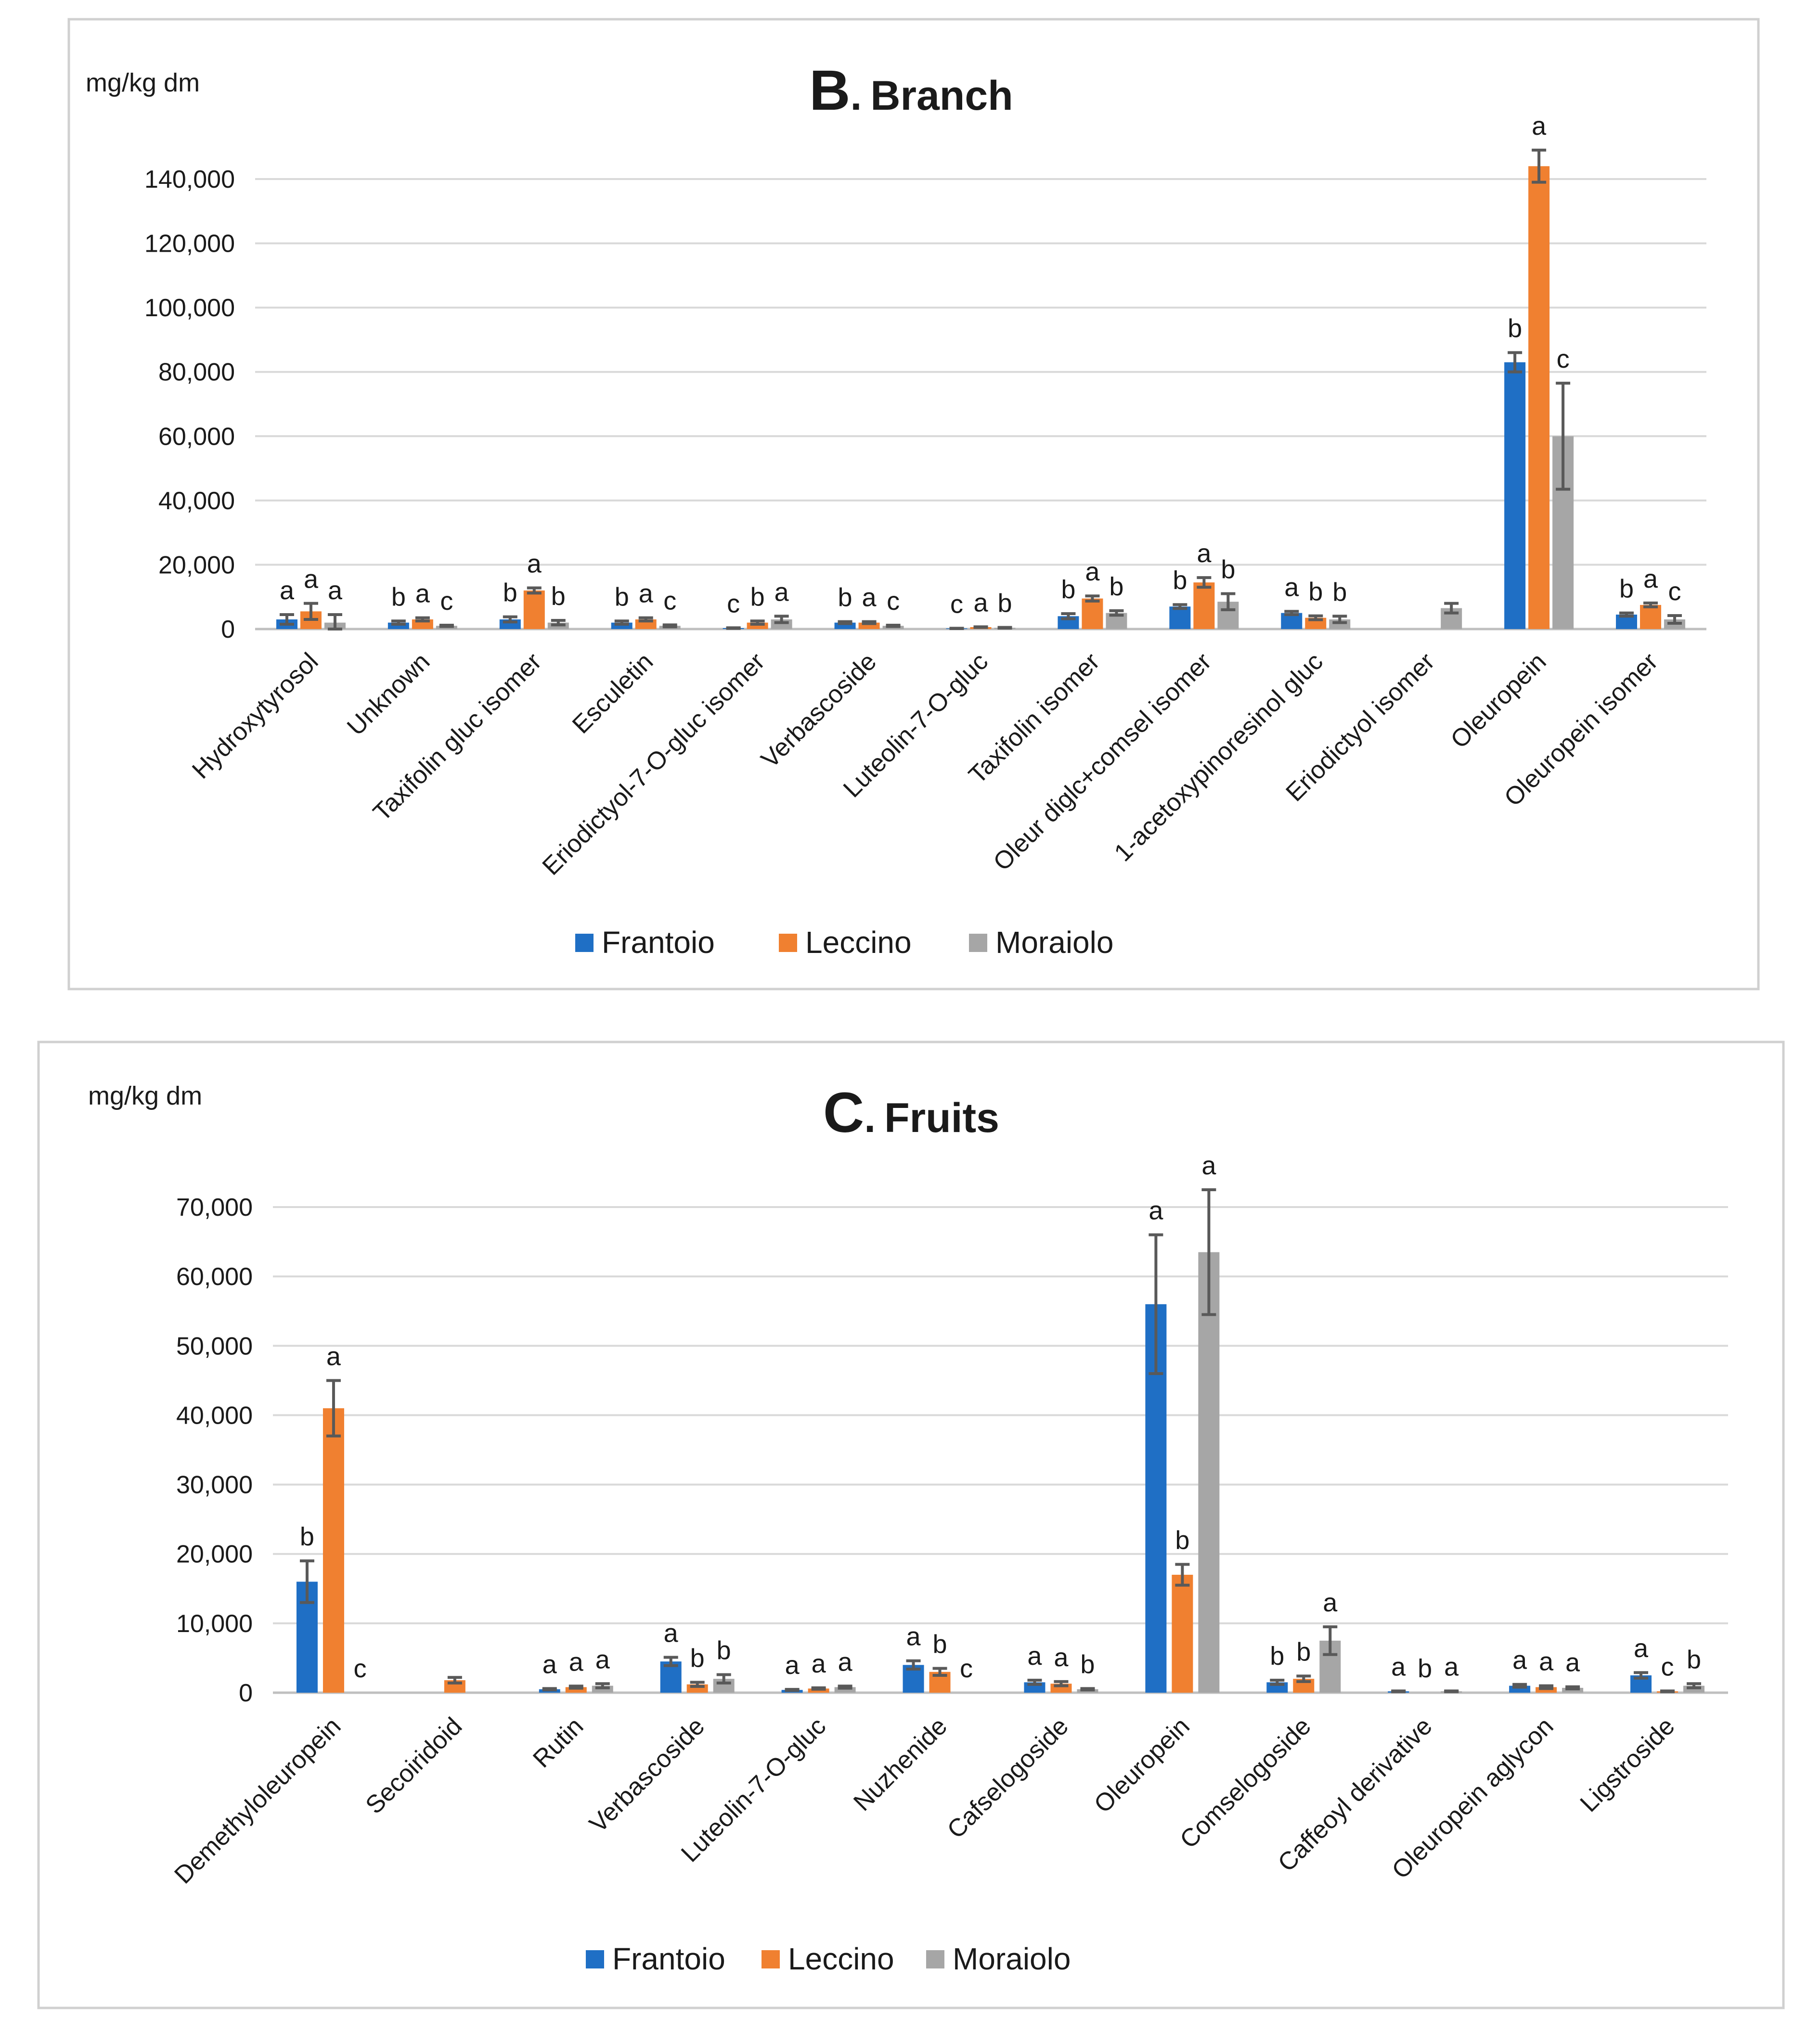  I want to click on branch-significance-letter-moraiolo-1-acetoxypinoresinol-gluc: b, so click(1339, 592).